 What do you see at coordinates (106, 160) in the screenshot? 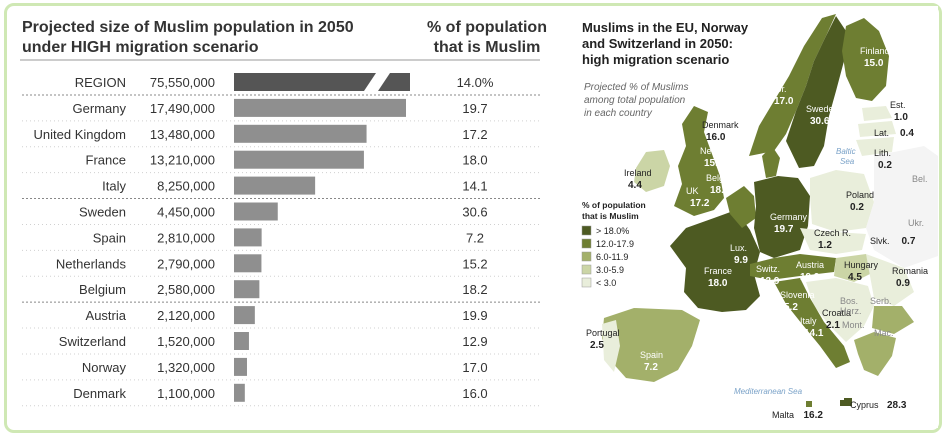
I see `category-label: France` at bounding box center [106, 160].